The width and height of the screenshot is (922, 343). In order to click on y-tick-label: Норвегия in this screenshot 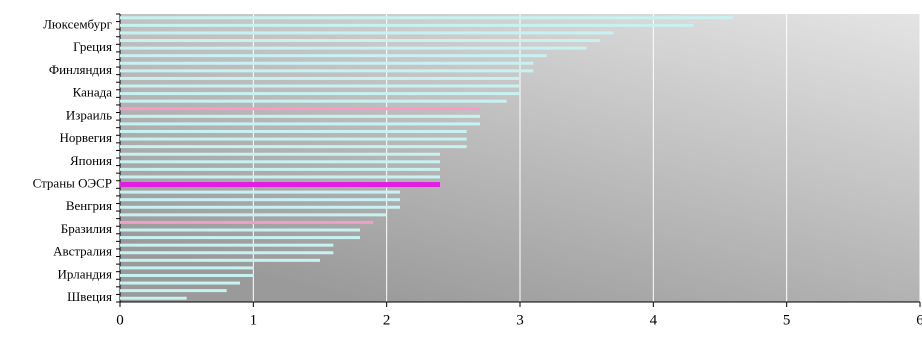, I will do `click(86, 137)`.